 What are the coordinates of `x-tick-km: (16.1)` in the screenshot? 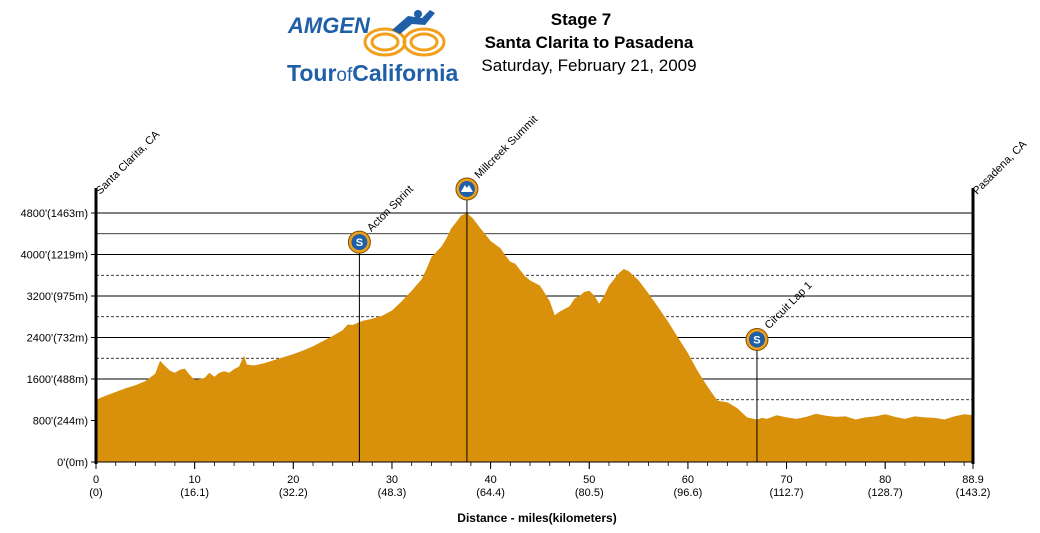 It's located at (194, 493).